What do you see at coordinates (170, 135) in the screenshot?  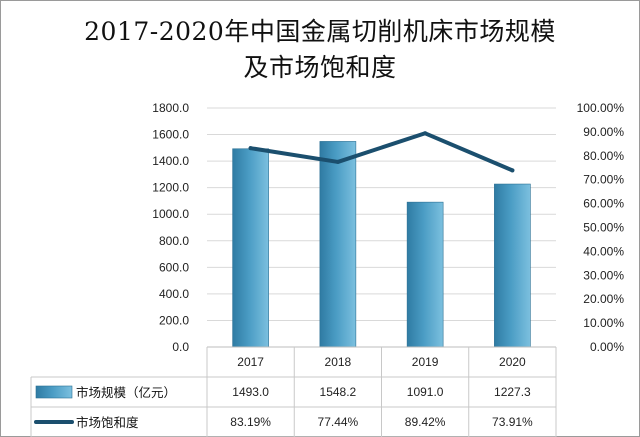 I see `left-axis-tick-label: 1600.0` at bounding box center [170, 135].